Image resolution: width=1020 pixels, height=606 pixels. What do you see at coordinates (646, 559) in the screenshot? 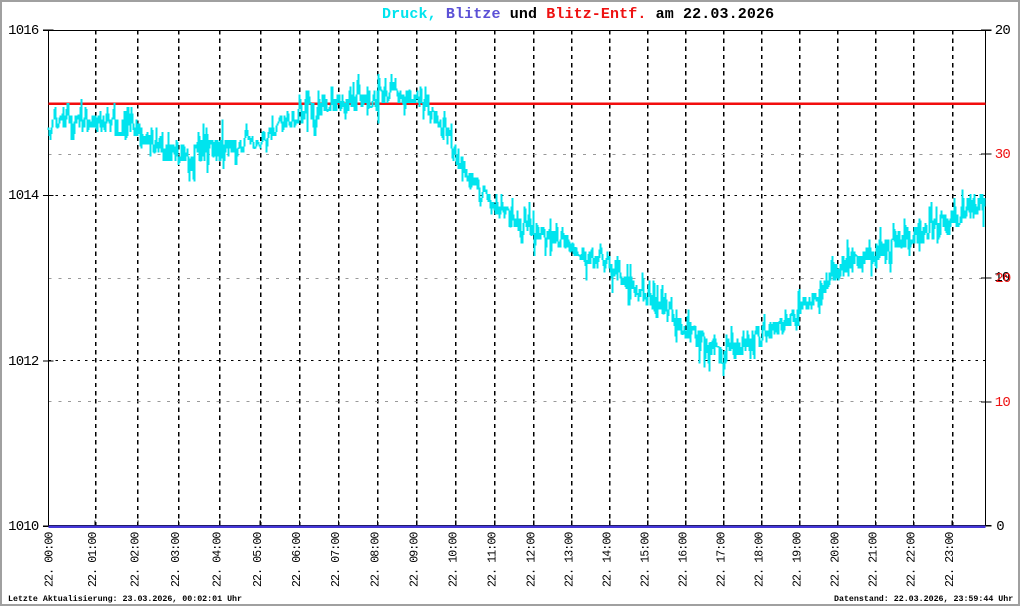
I see `svg-text: 22. 15:00` at bounding box center [646, 559].